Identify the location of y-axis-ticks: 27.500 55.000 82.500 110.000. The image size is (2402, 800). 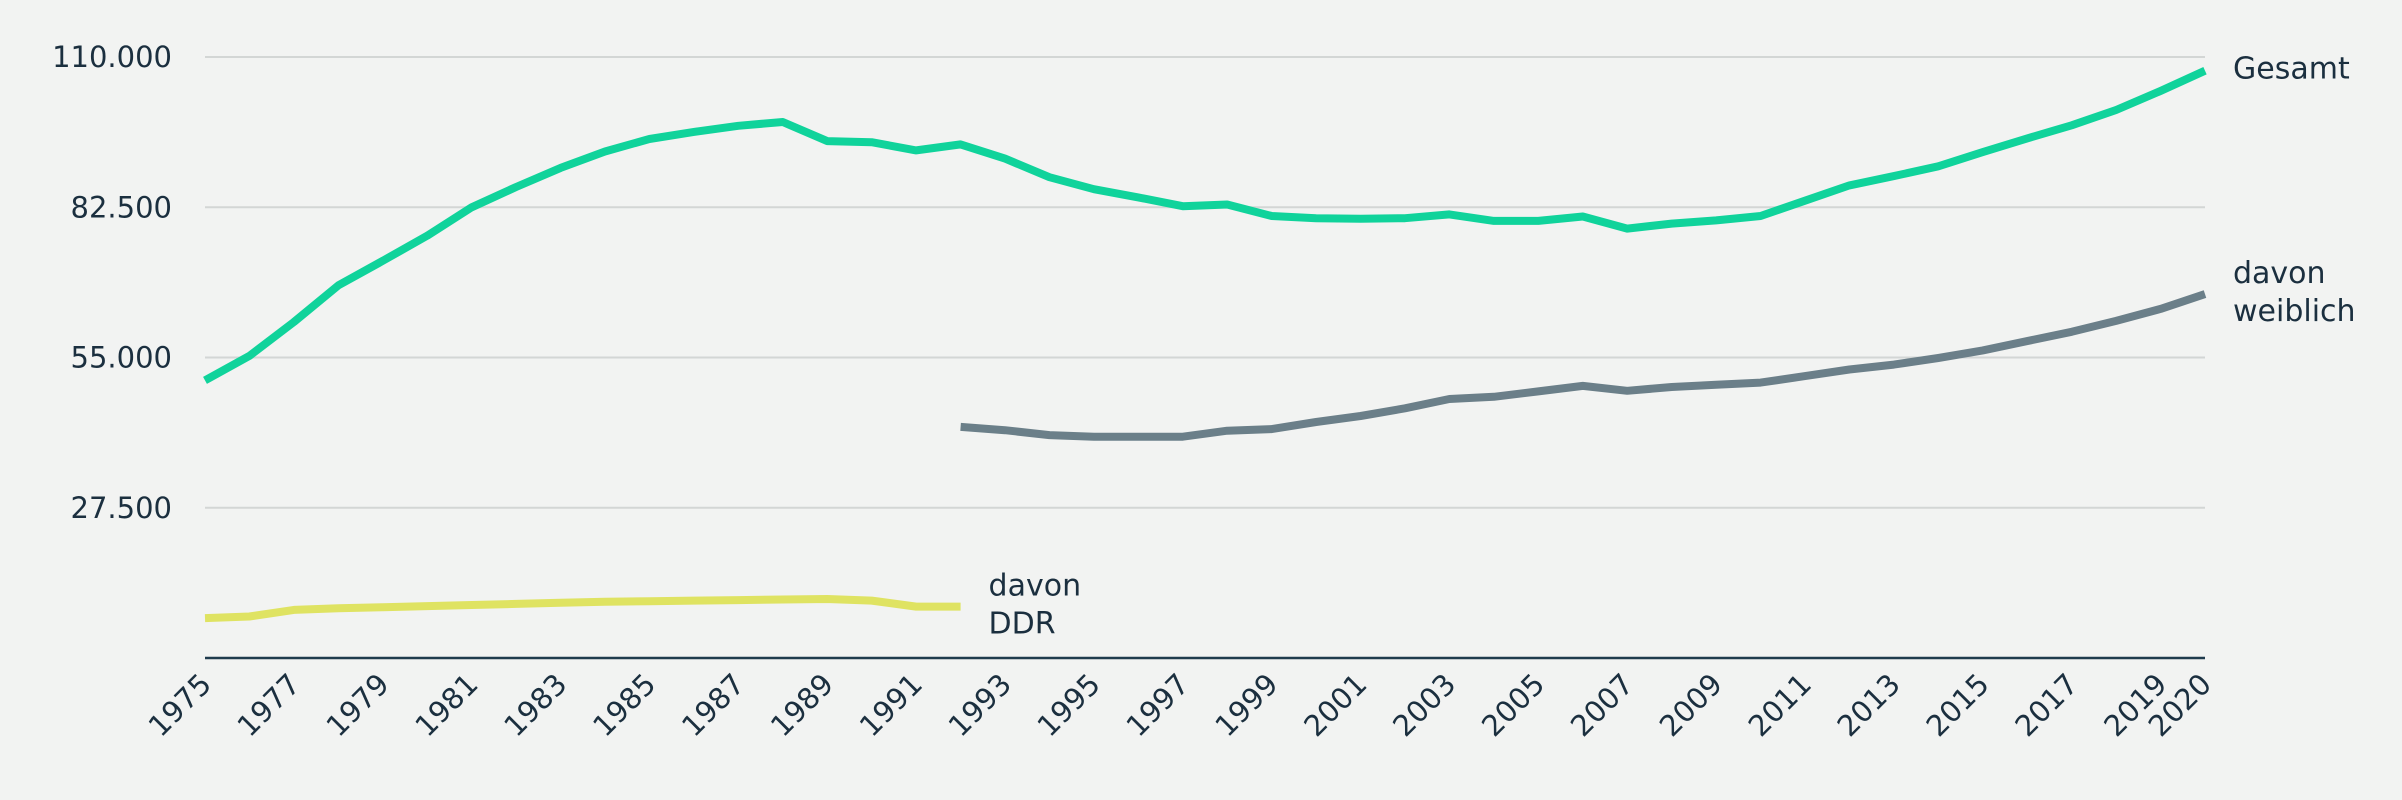
(112, 282).